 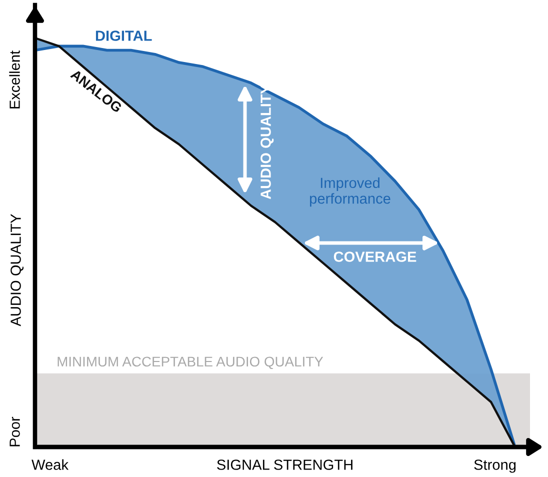 What do you see at coordinates (17, 270) in the screenshot?
I see `y-axis-title: AUDIO QUALITY` at bounding box center [17, 270].